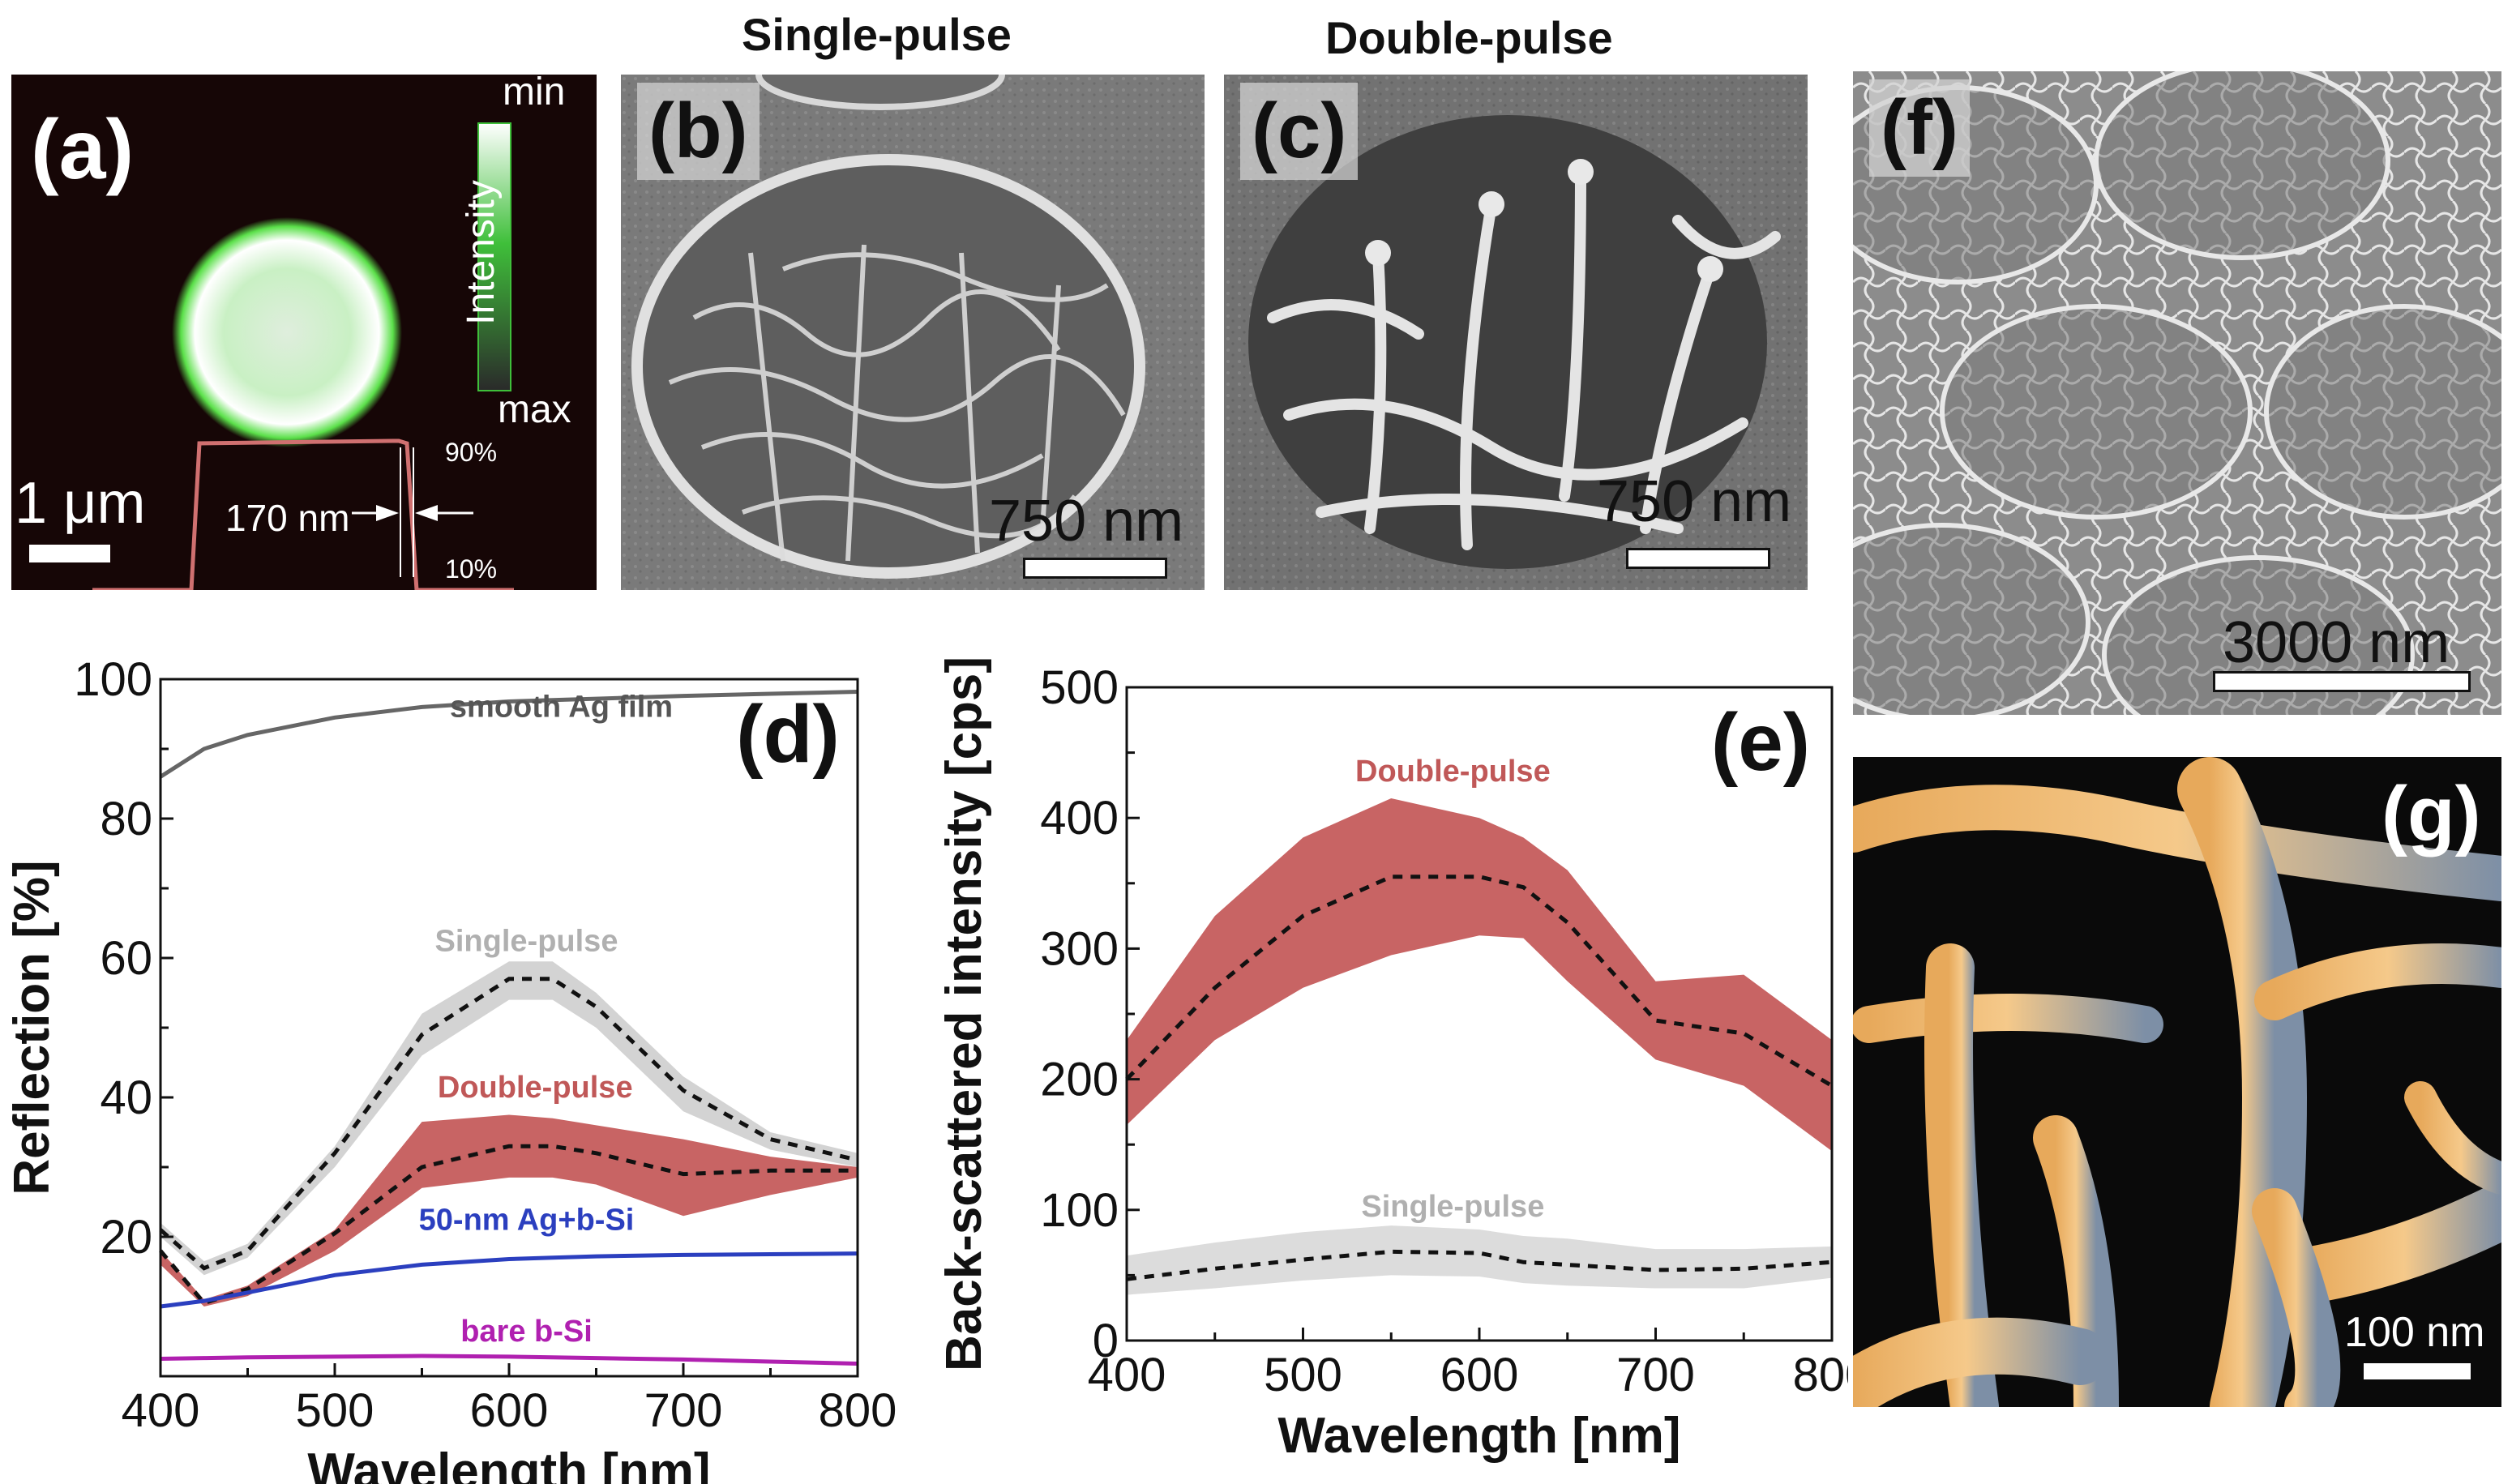 This screenshot has width=2512, height=1484. I want to click on panel-c-scale-bar, so click(1698, 558).